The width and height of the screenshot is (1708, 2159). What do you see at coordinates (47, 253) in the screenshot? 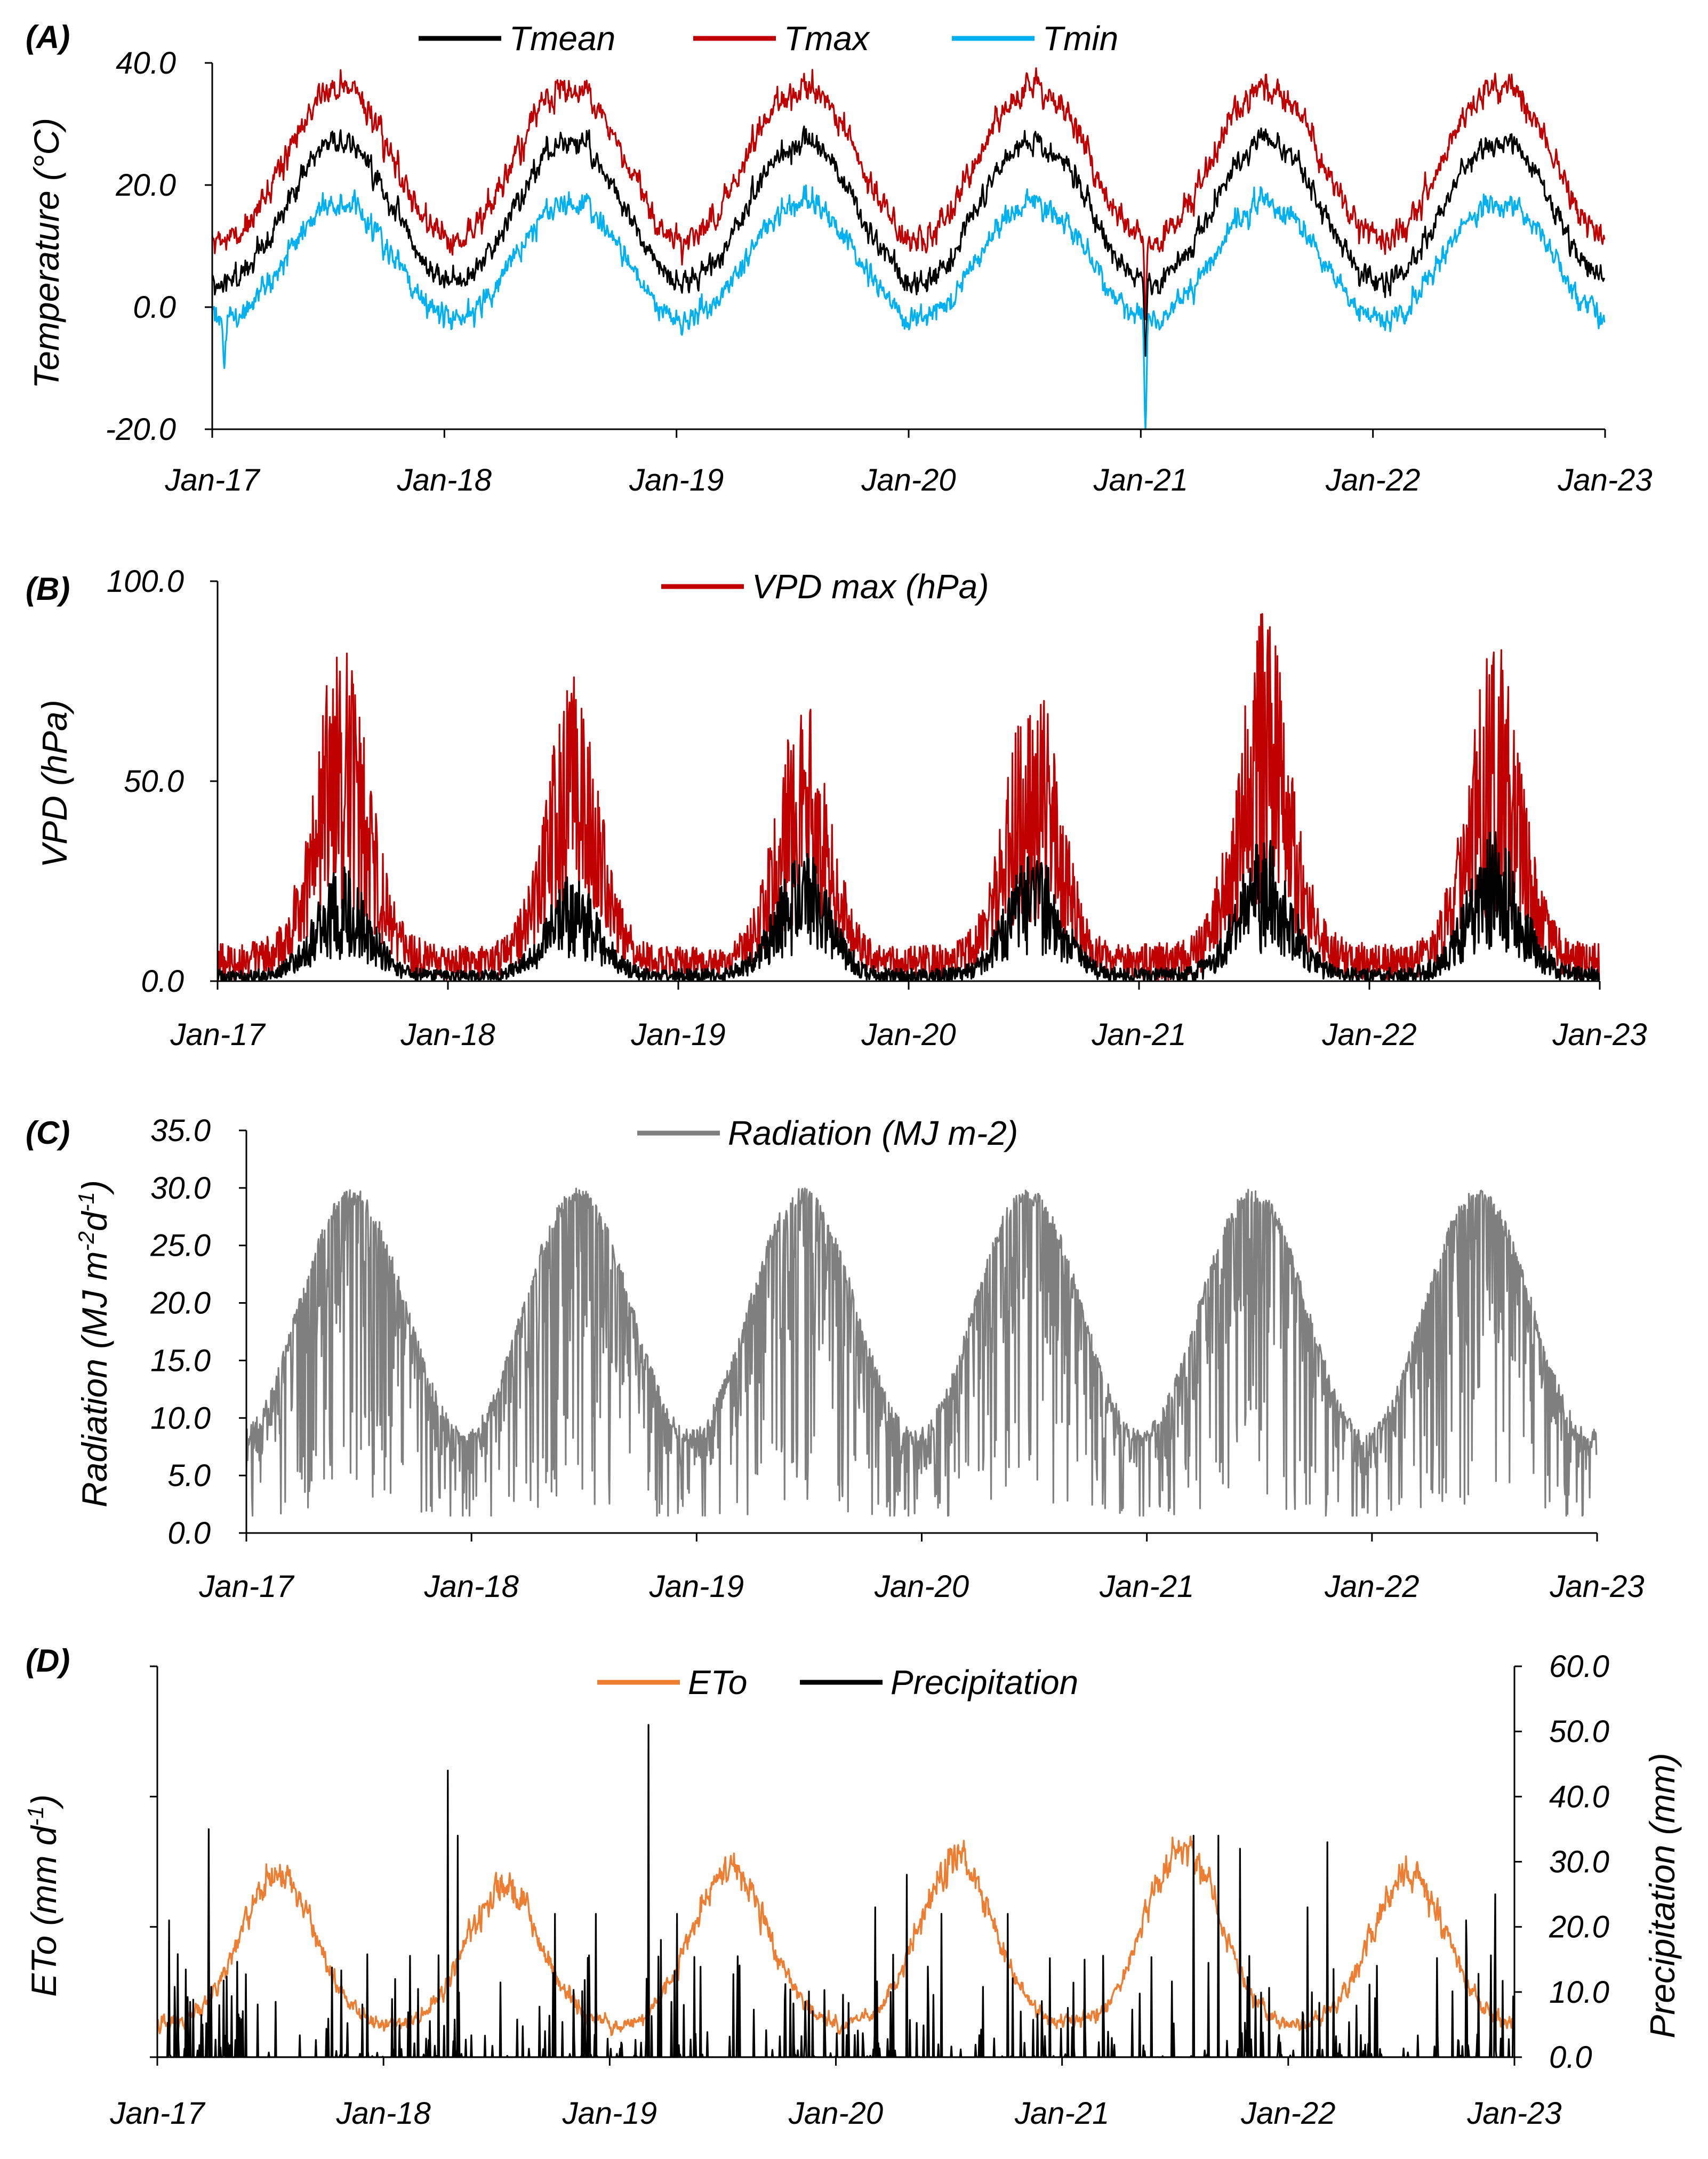
I see `panel-a-ylabel: Temperature (°C)` at bounding box center [47, 253].